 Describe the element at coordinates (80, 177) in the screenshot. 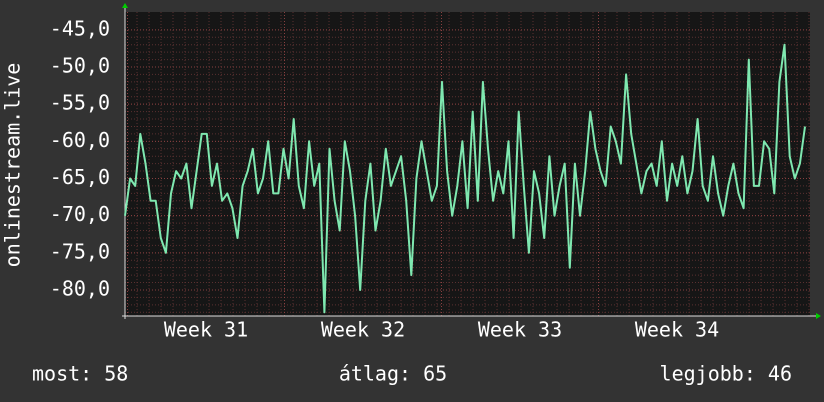

I see `y-tick-label: -65,0` at that location.